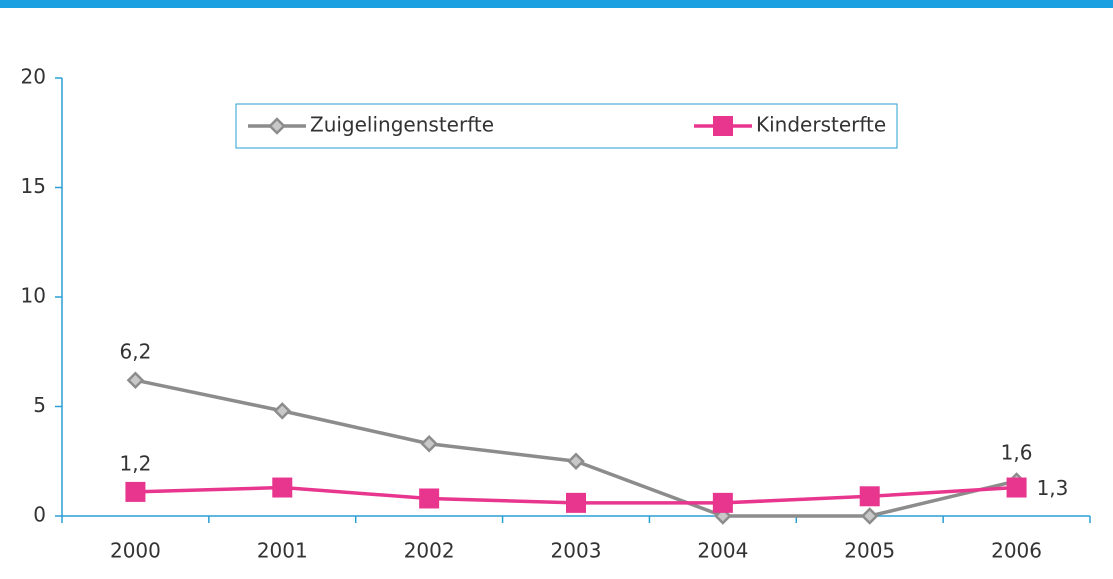  What do you see at coordinates (39, 515) in the screenshot?
I see `y-tick-label: 0` at bounding box center [39, 515].